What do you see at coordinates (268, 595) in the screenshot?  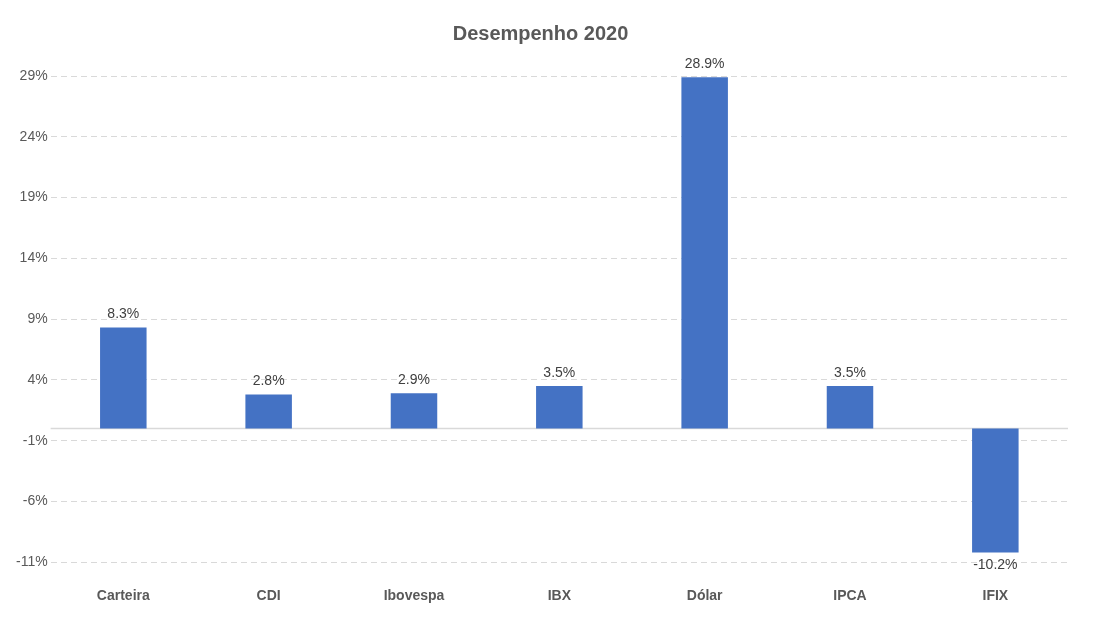 I see `x-tick-label: CDI` at bounding box center [268, 595].